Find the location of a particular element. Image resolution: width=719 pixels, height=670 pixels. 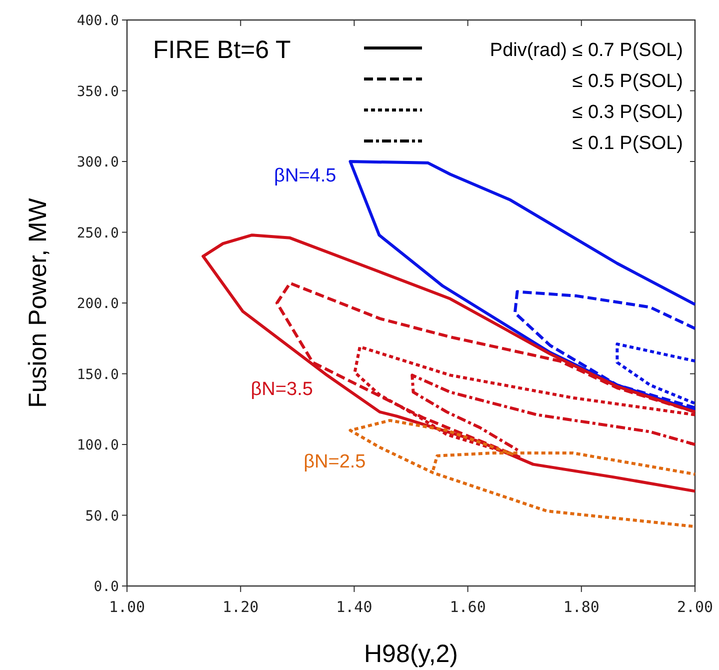

annotation: ≤ 0.3 P(SOL) is located at coordinates (627, 112).